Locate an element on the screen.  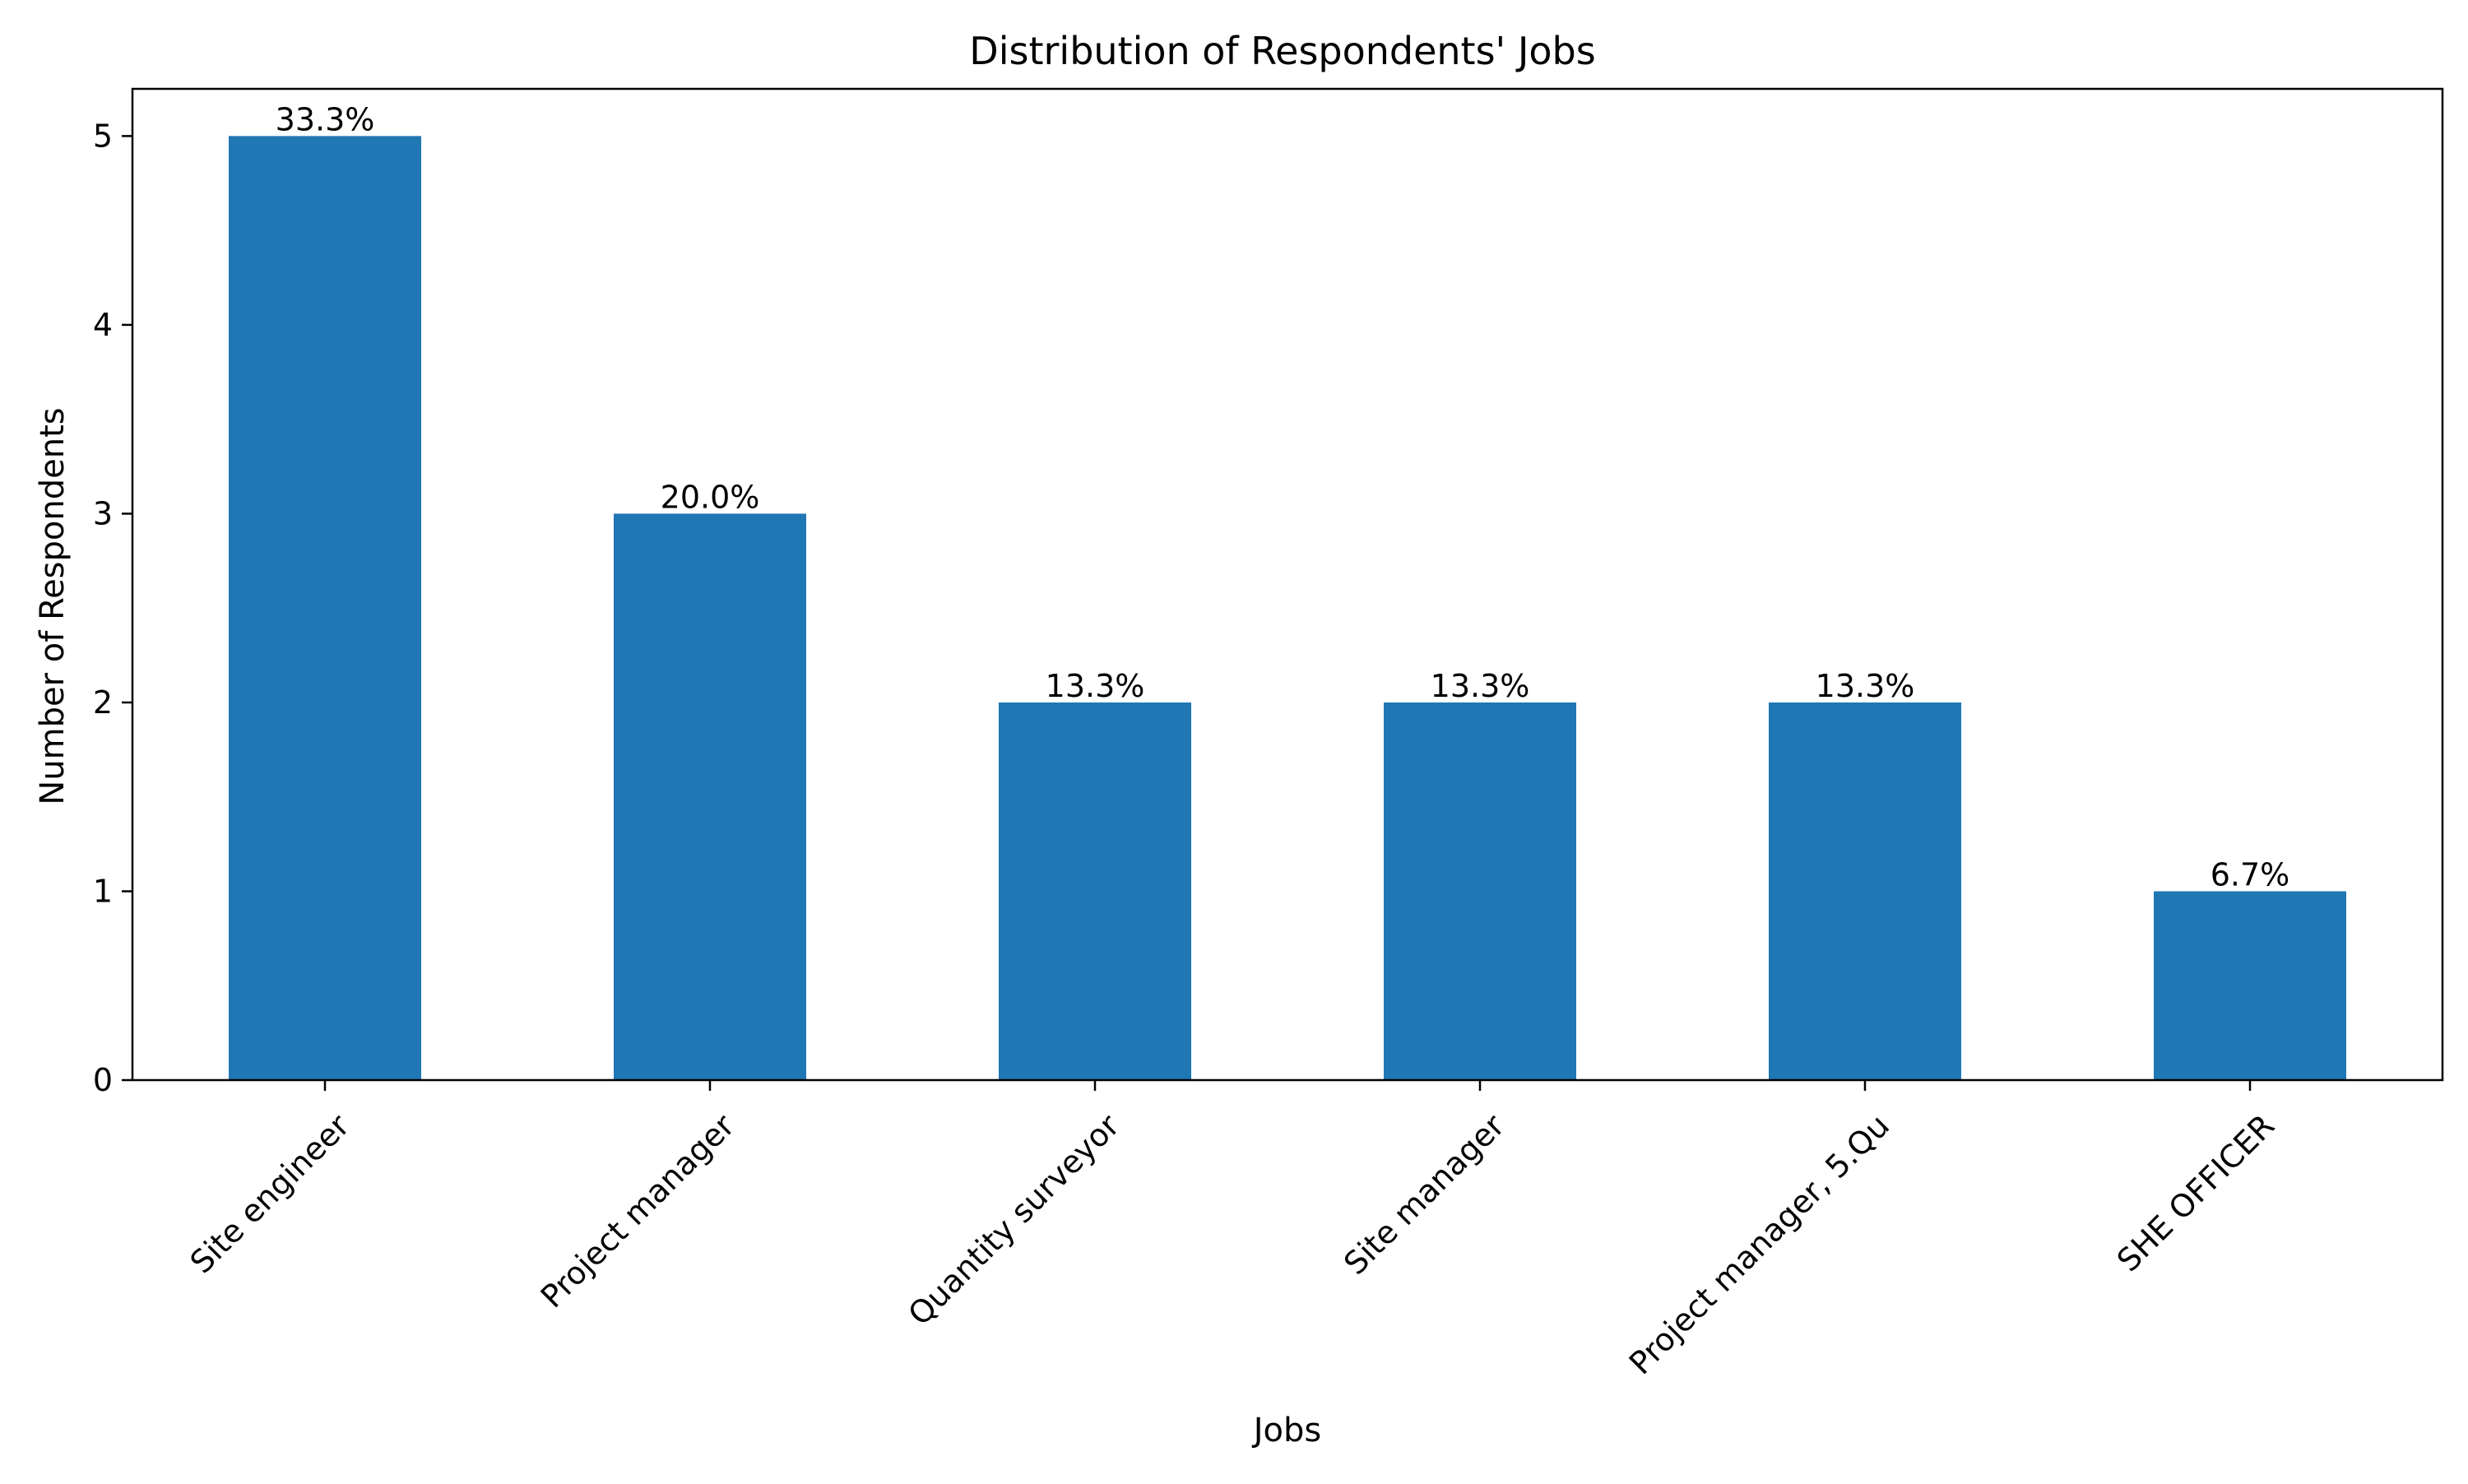
bar-data-label: 20.0% is located at coordinates (710, 497).